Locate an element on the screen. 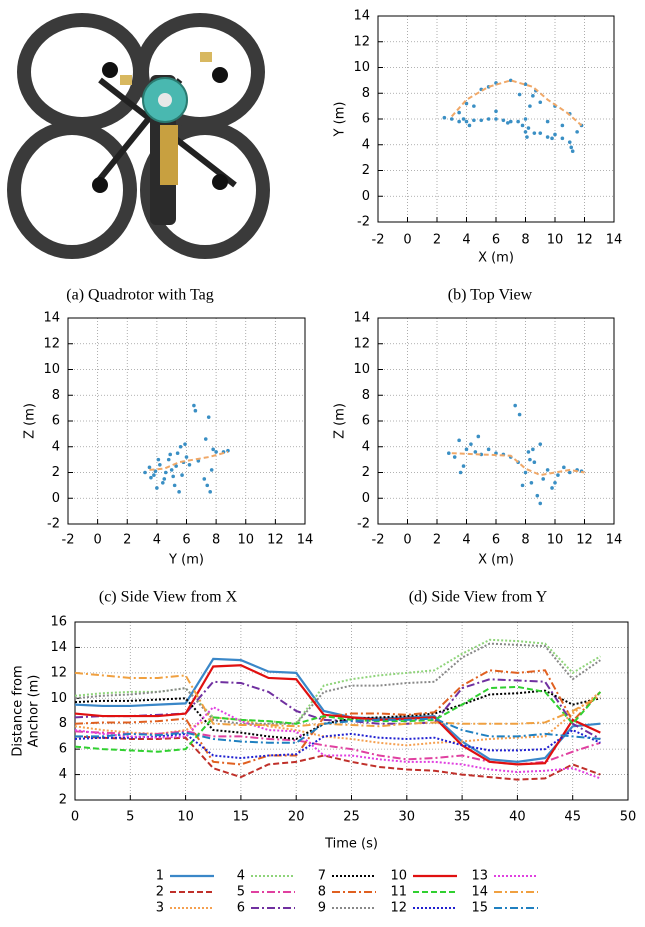 This screenshot has width=645, height=927. x-tick-label: 20 is located at coordinates (296, 817).